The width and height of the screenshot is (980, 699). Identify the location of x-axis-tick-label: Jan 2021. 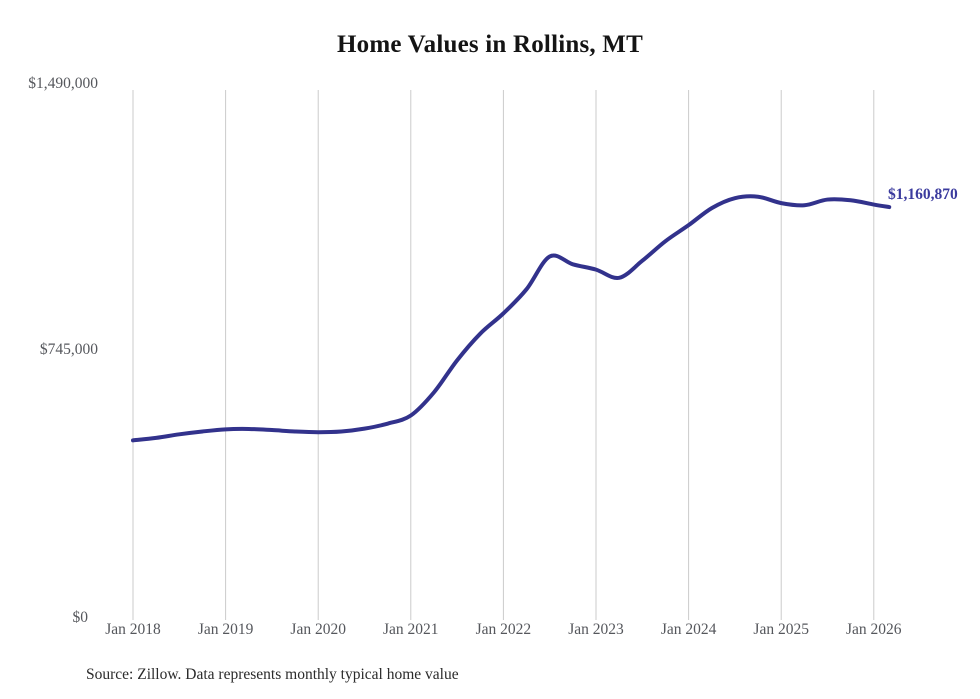
(411, 629).